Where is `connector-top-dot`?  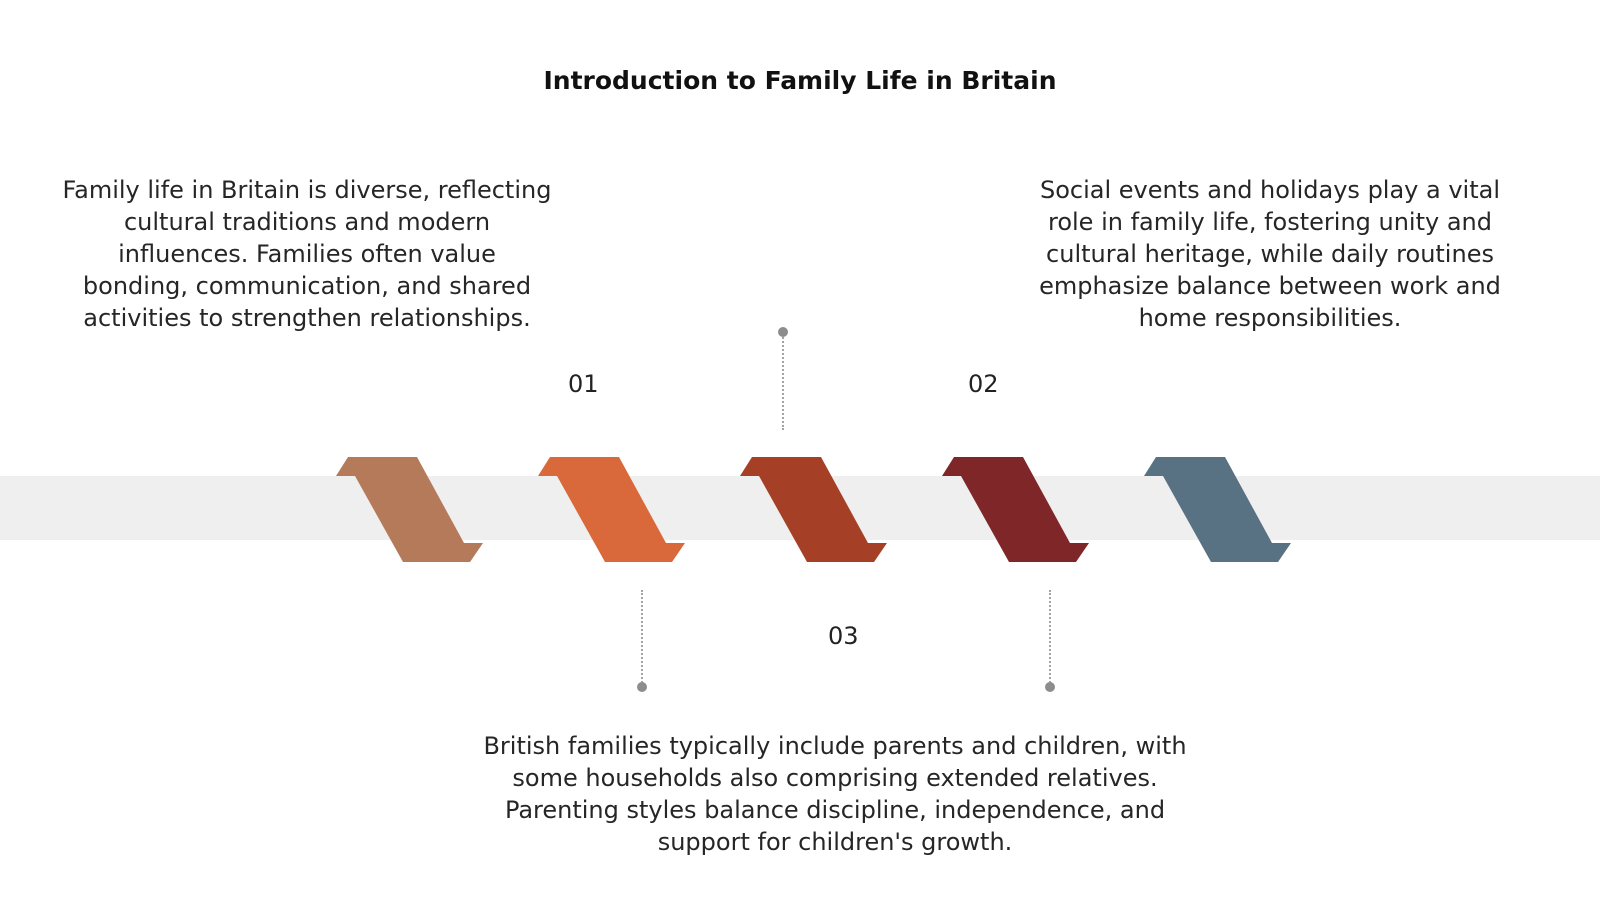 connector-top-dot is located at coordinates (783, 332).